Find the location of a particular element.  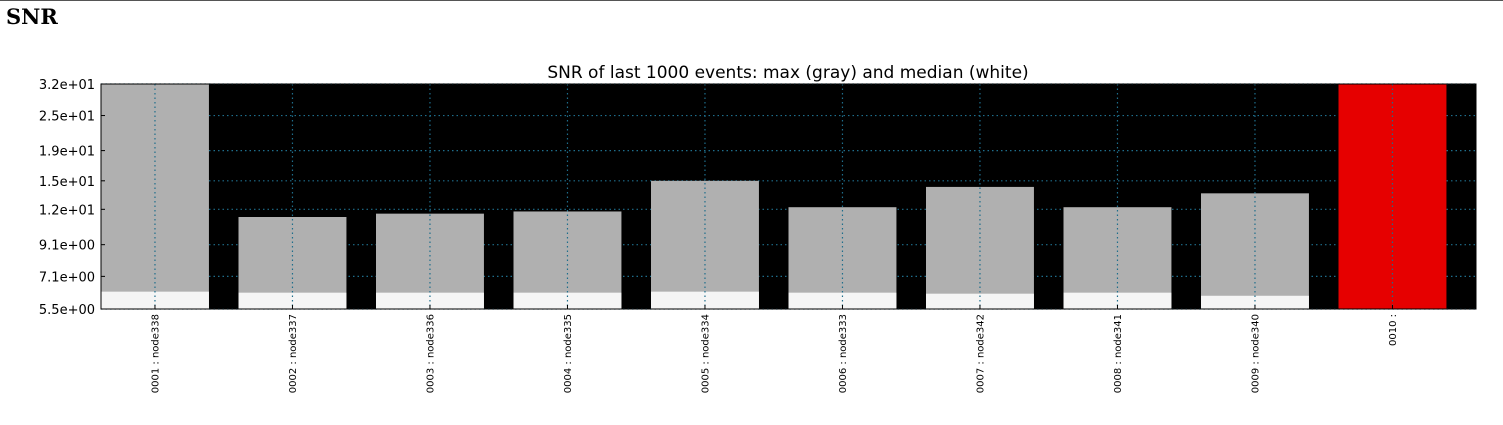

y-tick-label: 9.1e+00 is located at coordinates (67, 246).